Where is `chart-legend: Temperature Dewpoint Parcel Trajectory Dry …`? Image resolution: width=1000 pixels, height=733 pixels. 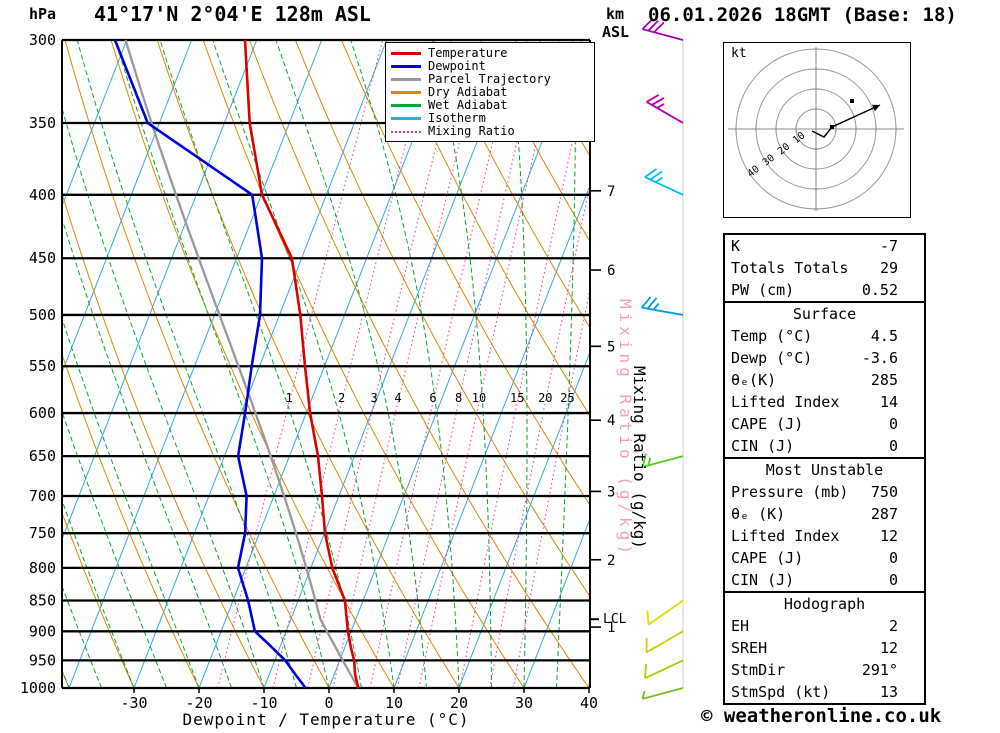 chart-legend: Temperature Dewpoint Parcel Trajectory Dry … is located at coordinates (490, 92).